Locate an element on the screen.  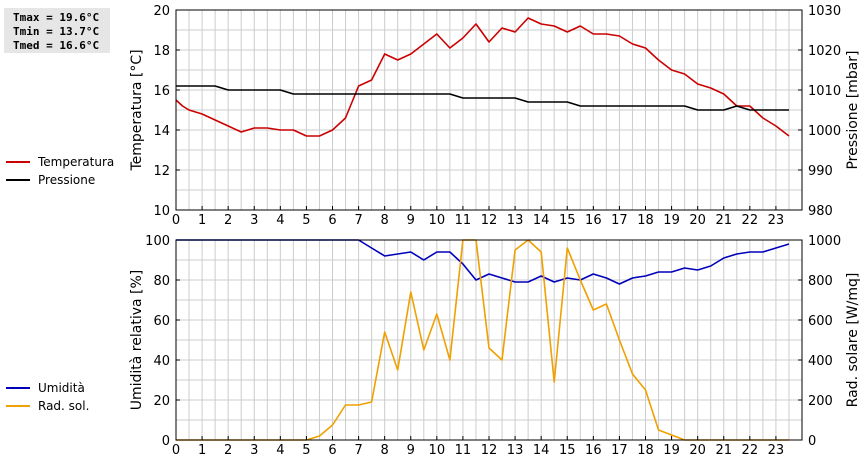
panel2-y2-tick-label: 0 is located at coordinates (812, 441).